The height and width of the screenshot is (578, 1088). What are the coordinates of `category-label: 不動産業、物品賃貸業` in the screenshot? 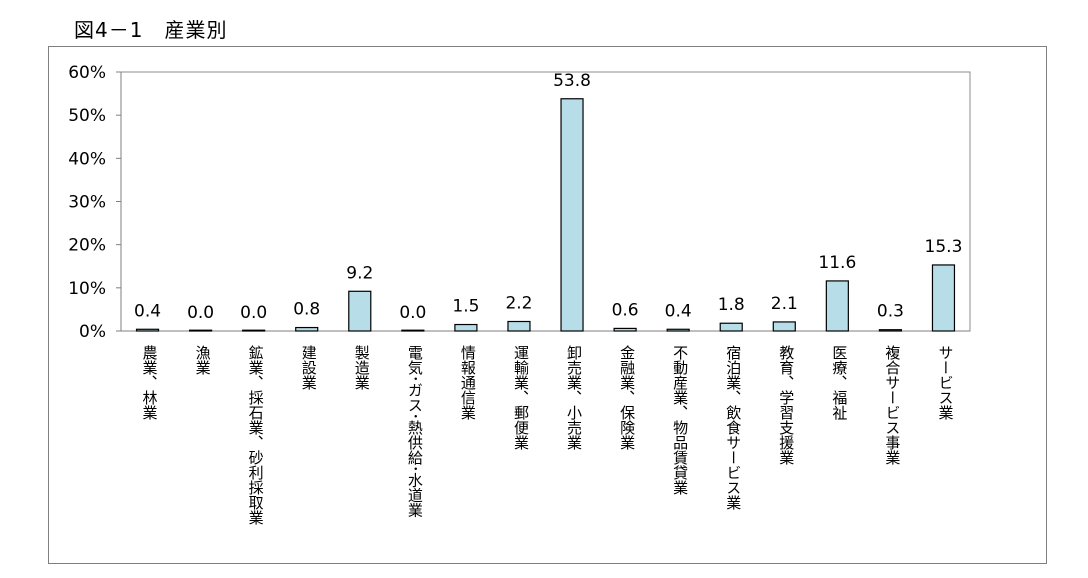 It's located at (680, 420).